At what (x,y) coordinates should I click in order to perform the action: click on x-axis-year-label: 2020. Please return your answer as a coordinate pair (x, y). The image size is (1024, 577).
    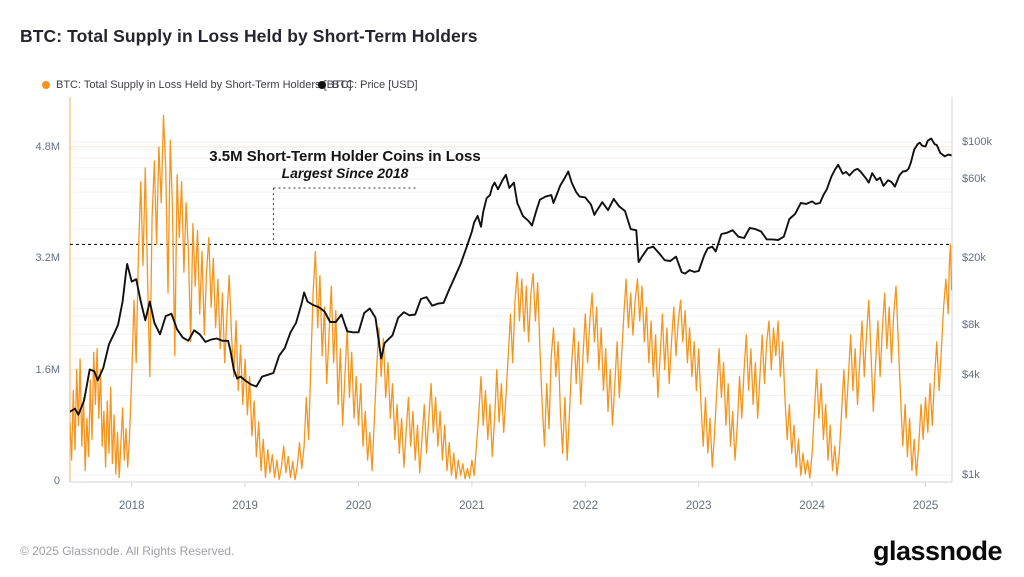
    Looking at the image, I should click on (358, 506).